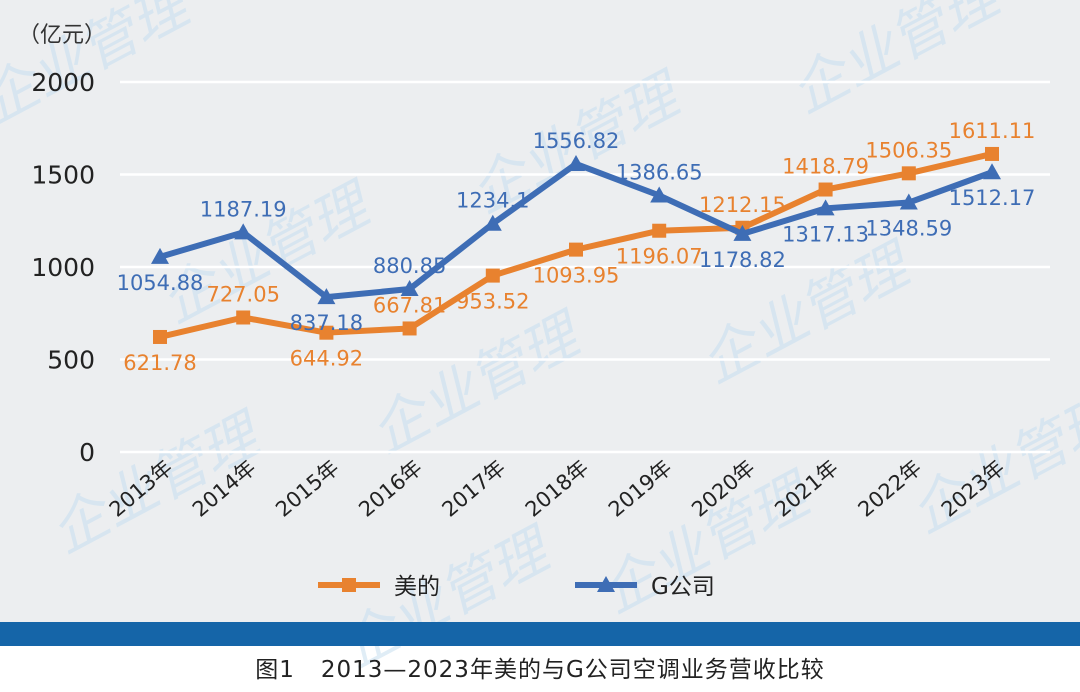 The width and height of the screenshot is (1080, 692). What do you see at coordinates (516, 587) in the screenshot?
I see `legend: 美的 G公司` at bounding box center [516, 587].